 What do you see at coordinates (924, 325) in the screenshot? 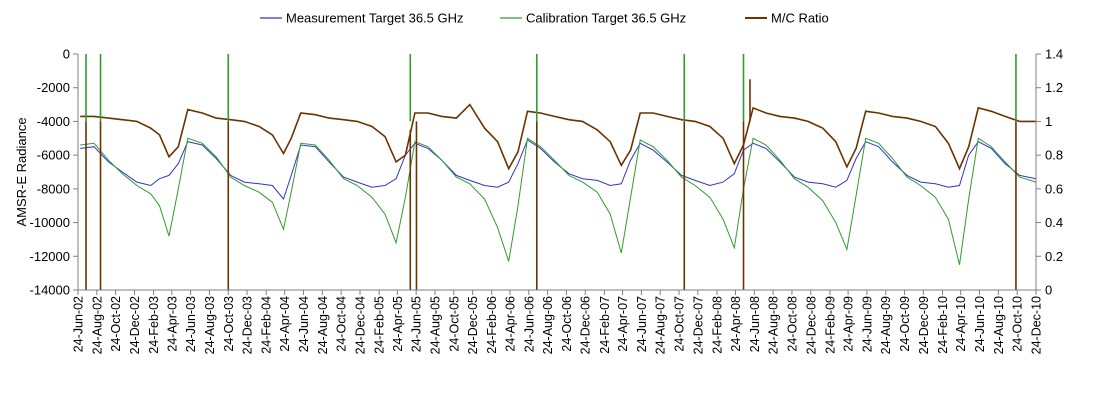
I see `x-tick-label-45: 24-Dec-09` at bounding box center [924, 325].